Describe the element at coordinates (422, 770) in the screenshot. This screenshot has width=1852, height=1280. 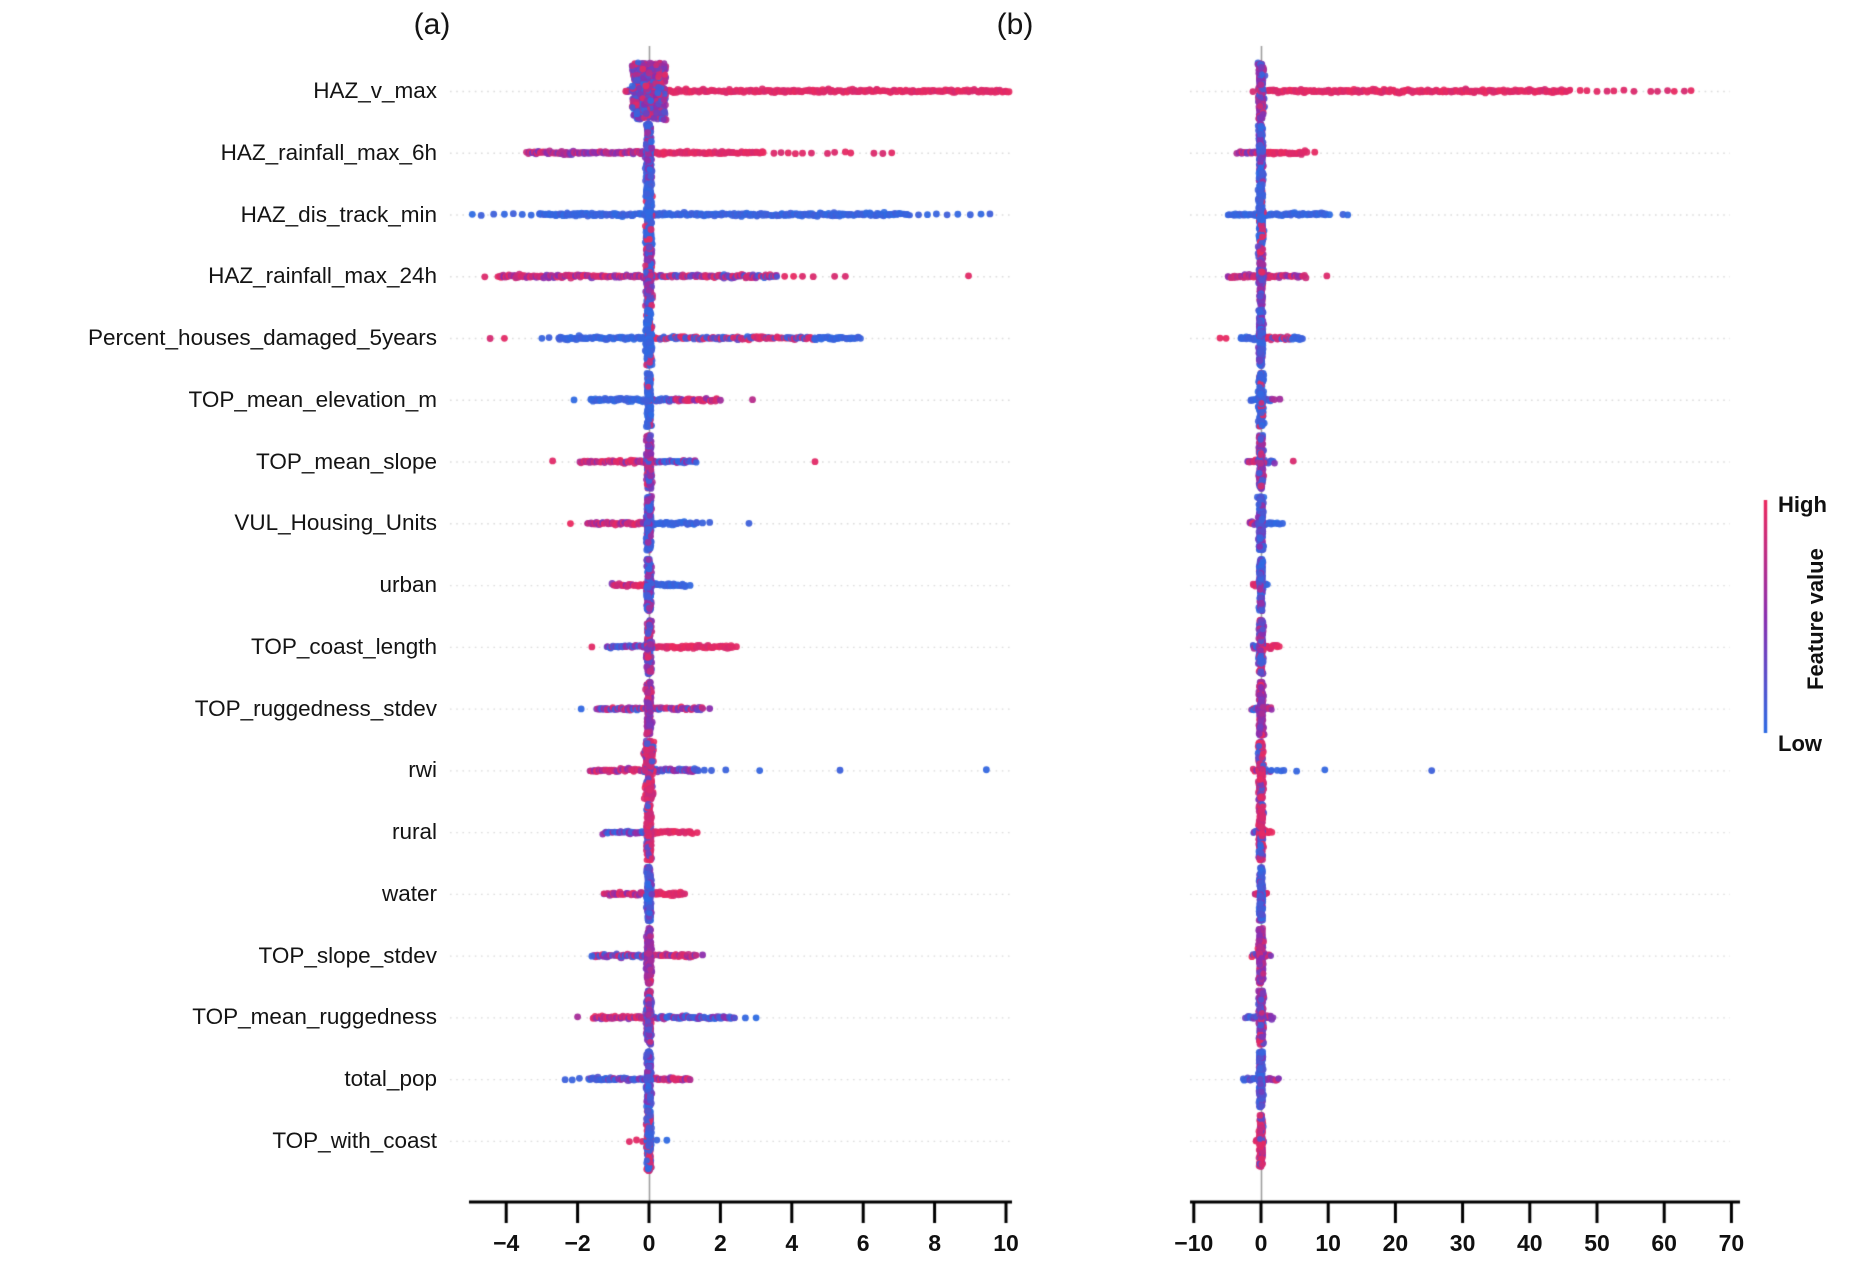
I see `row-label-rwi: rwi` at that location.